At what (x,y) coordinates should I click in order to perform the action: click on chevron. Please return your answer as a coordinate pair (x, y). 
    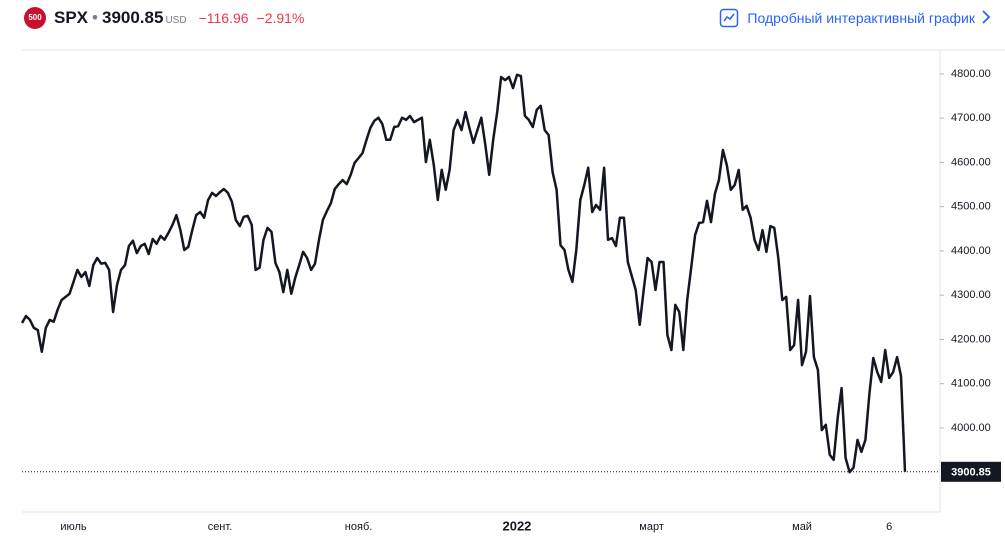
    Looking at the image, I should click on (986, 17).